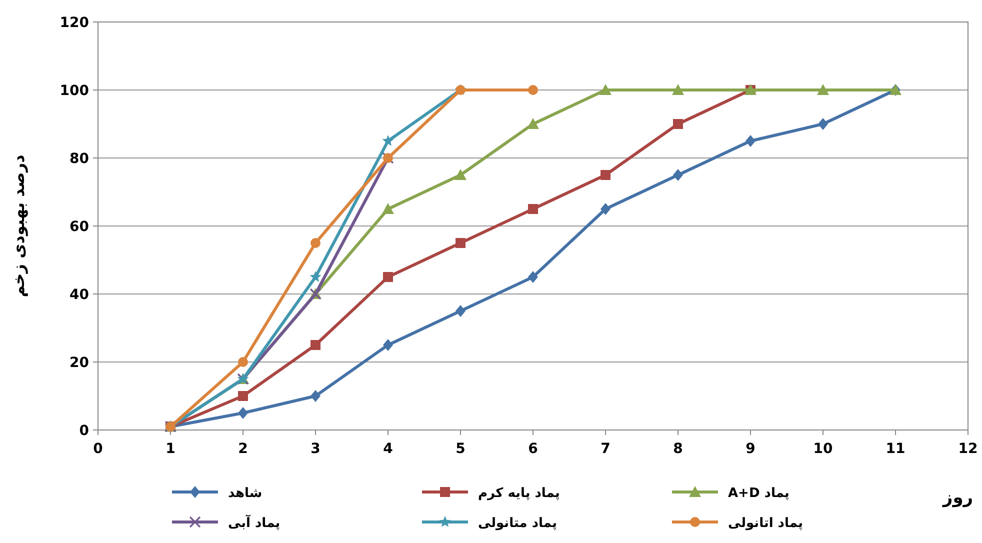 Image resolution: width=982 pixels, height=543 pixels. Describe the element at coordinates (517, 523) in the screenshot. I see `legend-label: پماد متانولی` at that location.